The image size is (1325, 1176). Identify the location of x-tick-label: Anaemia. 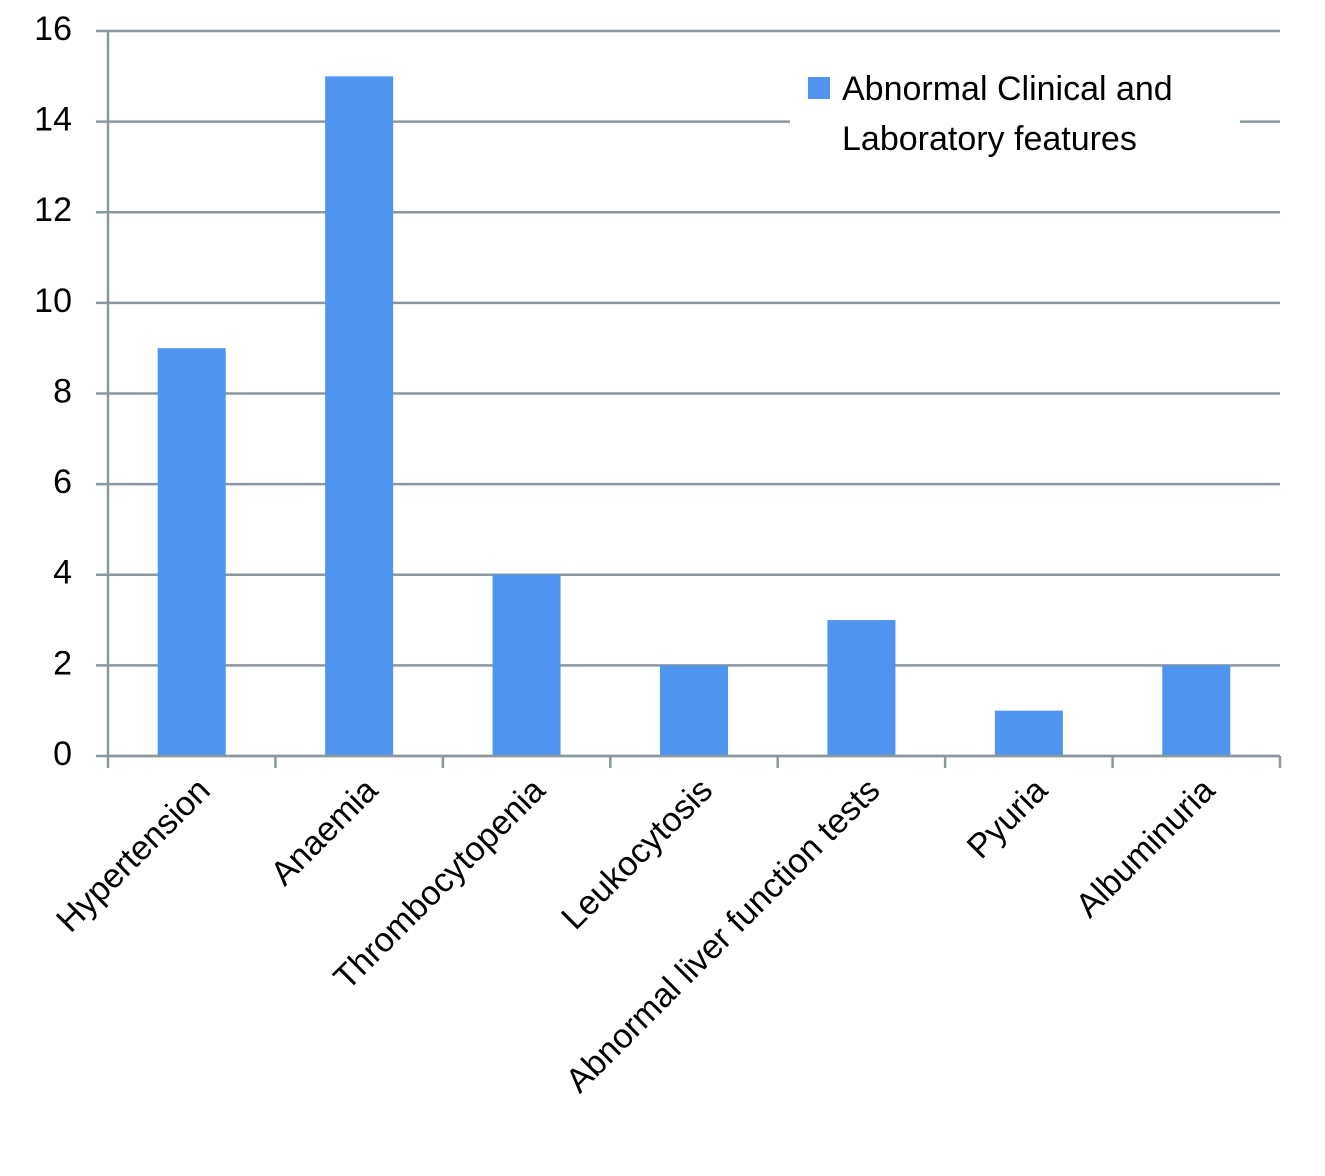
(324, 832).